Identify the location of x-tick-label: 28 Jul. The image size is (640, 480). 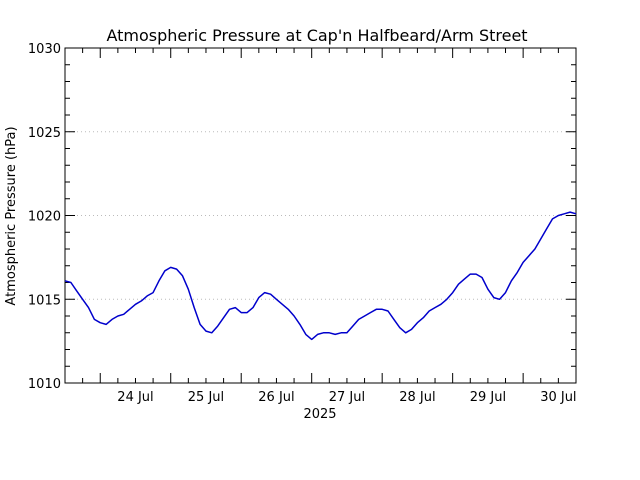
(417, 397).